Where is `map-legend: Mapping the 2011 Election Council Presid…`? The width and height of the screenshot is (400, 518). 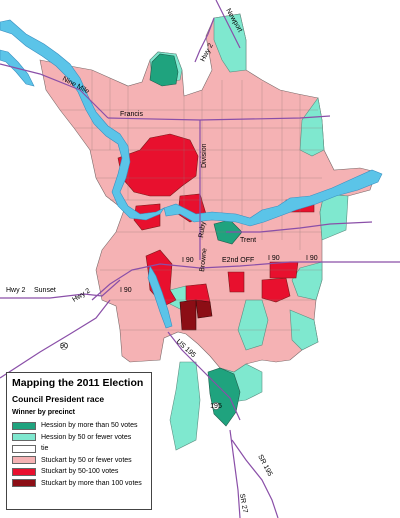 map-legend: Mapping the 2011 Election Council Presid… is located at coordinates (79, 441).